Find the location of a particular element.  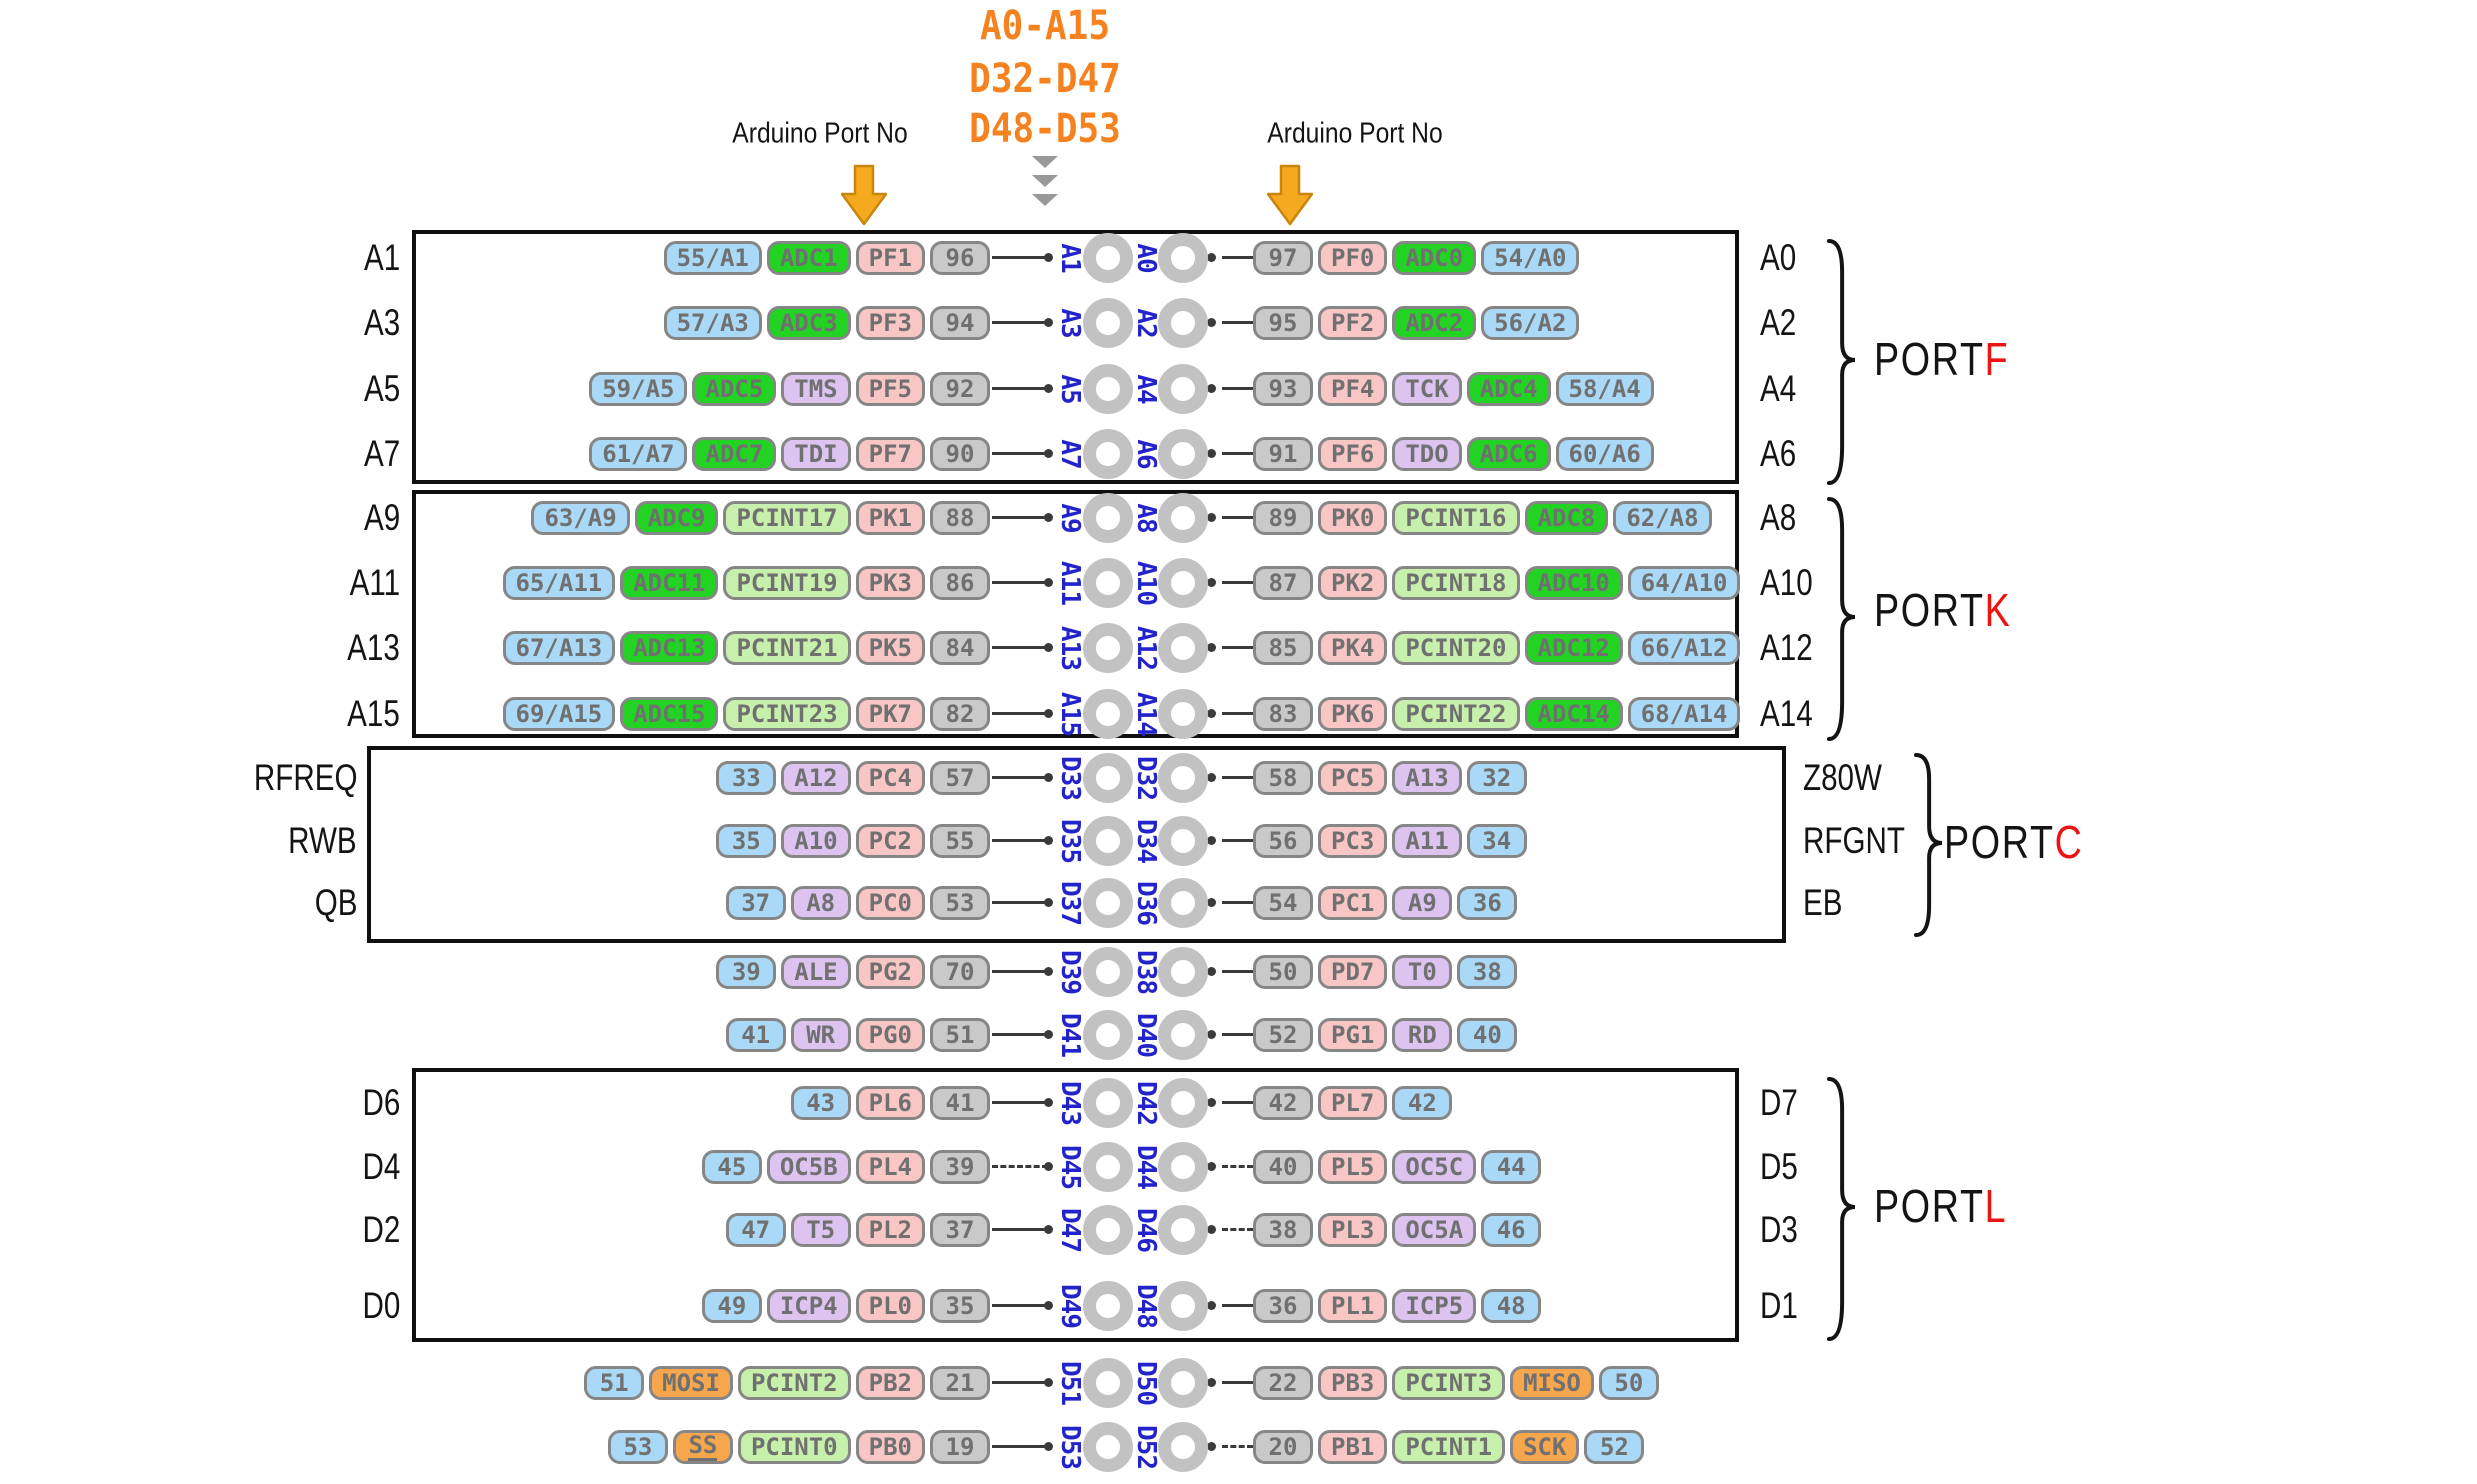

pin-pill: PC0 is located at coordinates (890, 903).